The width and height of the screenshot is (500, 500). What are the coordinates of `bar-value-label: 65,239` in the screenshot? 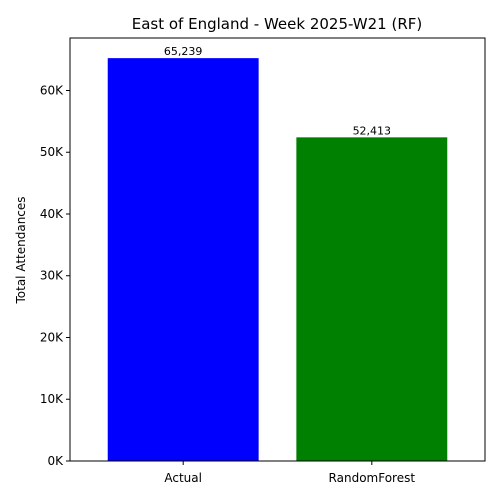 It's located at (183, 51).